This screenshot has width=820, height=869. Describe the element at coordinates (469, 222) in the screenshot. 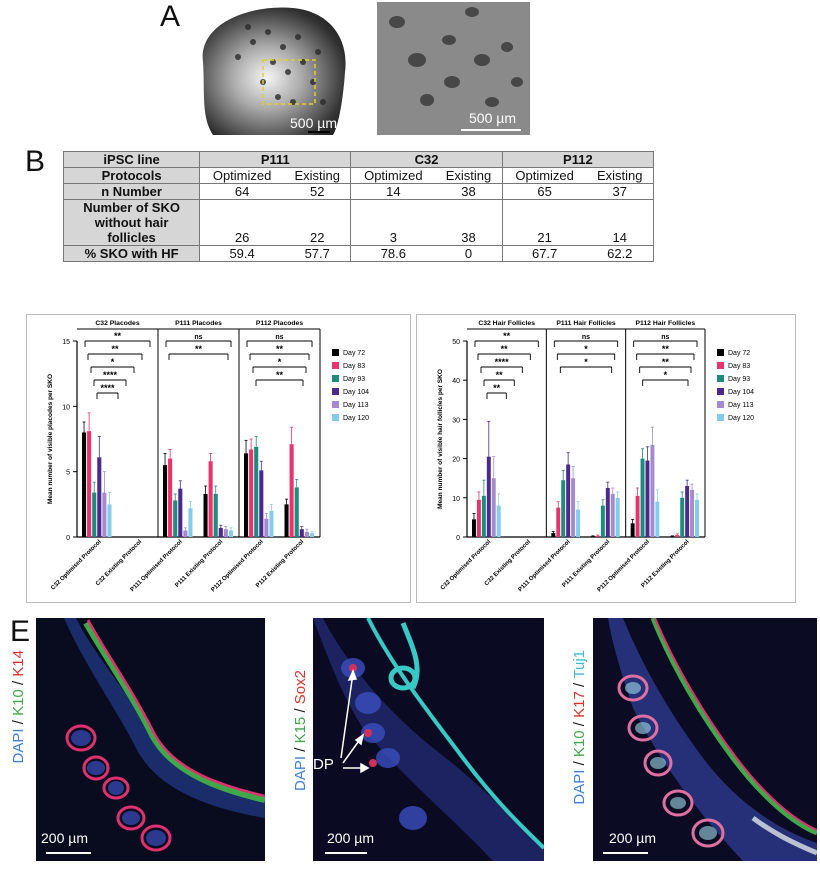

I see `table-cell: 38` at that location.